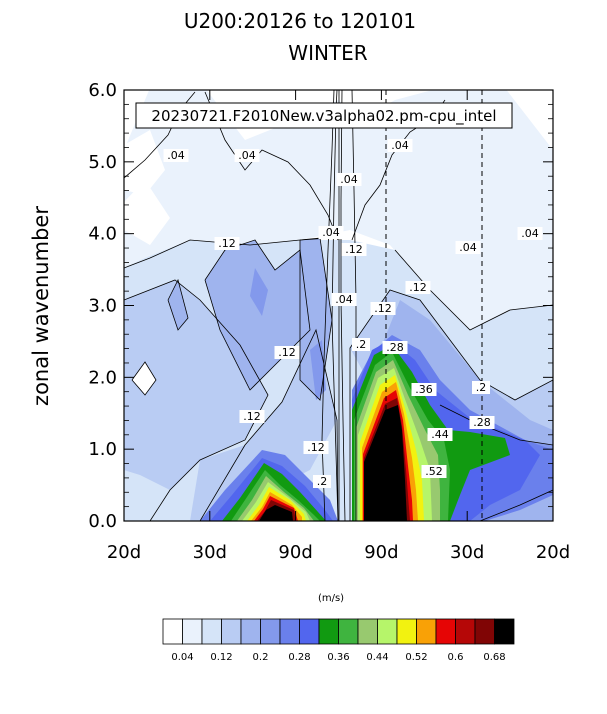 The width and height of the screenshot is (607, 714). I want to click on colorbar-label: 0.28, so click(299, 657).